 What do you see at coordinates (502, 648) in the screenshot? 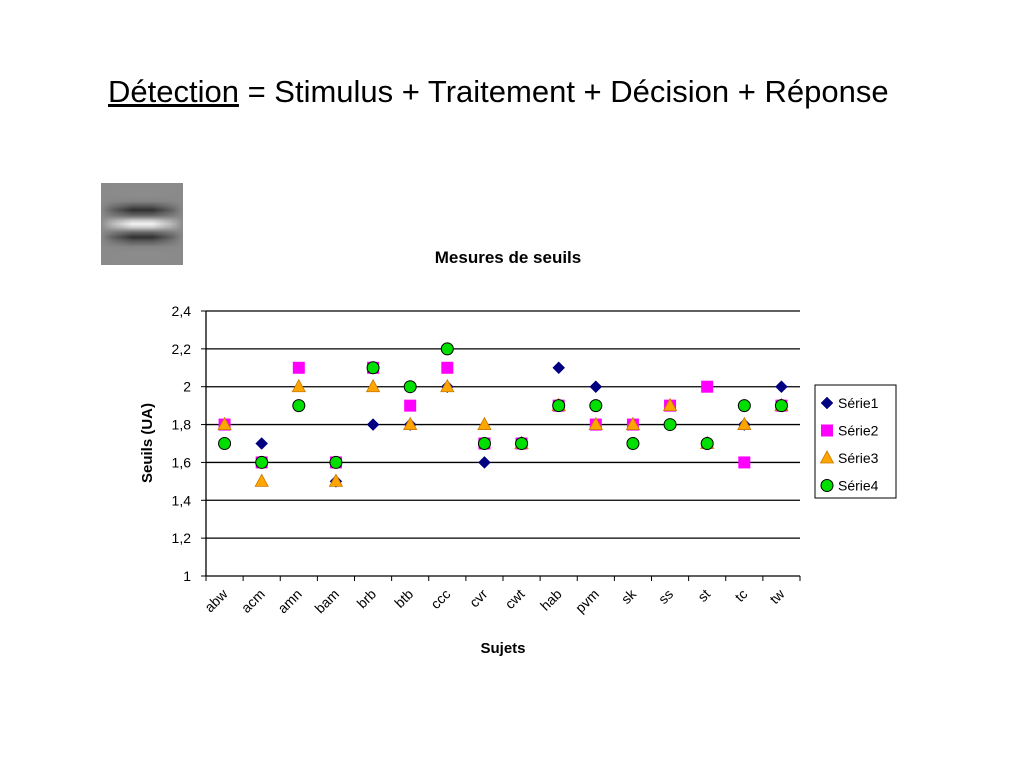
I see `x-axis-label: Sujets` at bounding box center [502, 648].